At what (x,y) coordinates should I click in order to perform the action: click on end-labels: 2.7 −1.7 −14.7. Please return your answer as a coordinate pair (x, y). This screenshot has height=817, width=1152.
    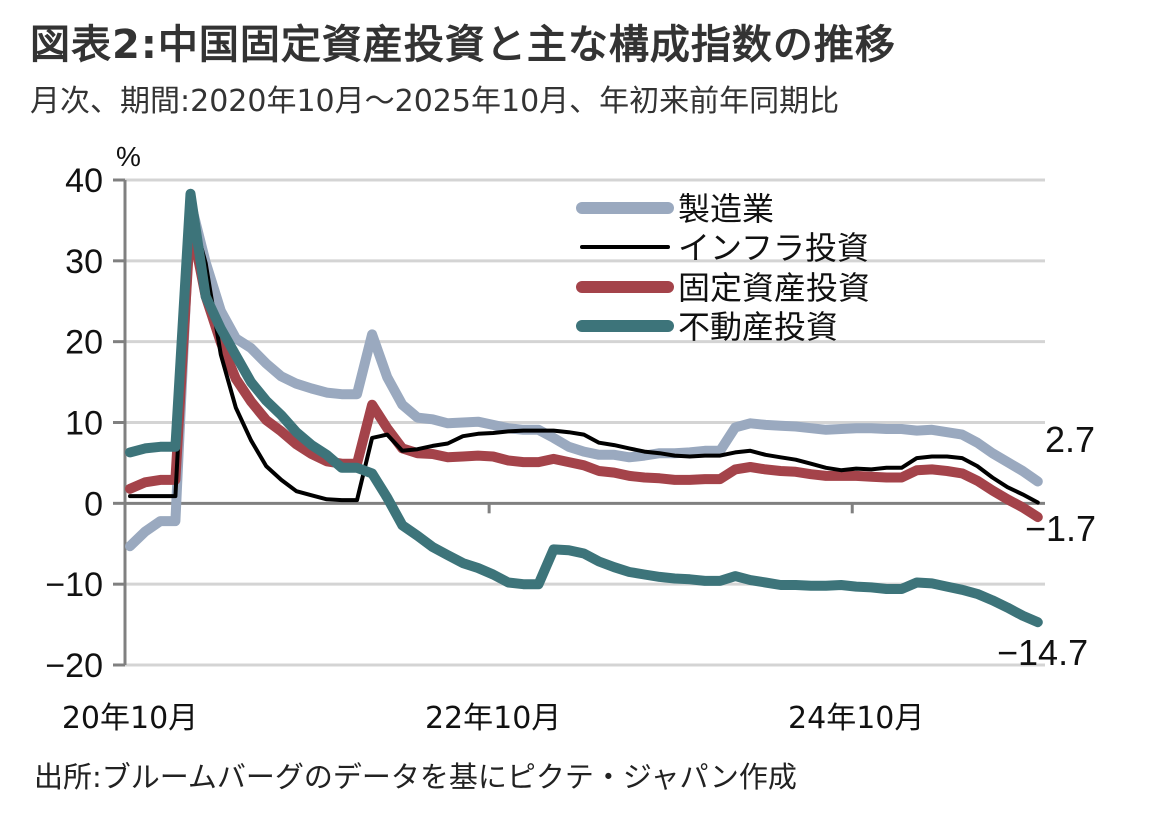
    Looking at the image, I should click on (1046, 546).